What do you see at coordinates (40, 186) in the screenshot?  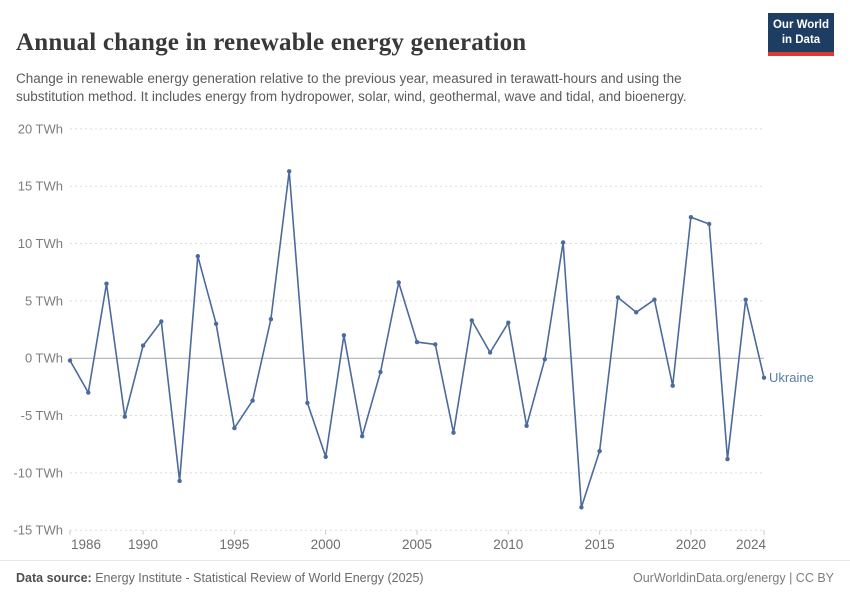 I see `y-tick-label: 15 TWh` at bounding box center [40, 186].